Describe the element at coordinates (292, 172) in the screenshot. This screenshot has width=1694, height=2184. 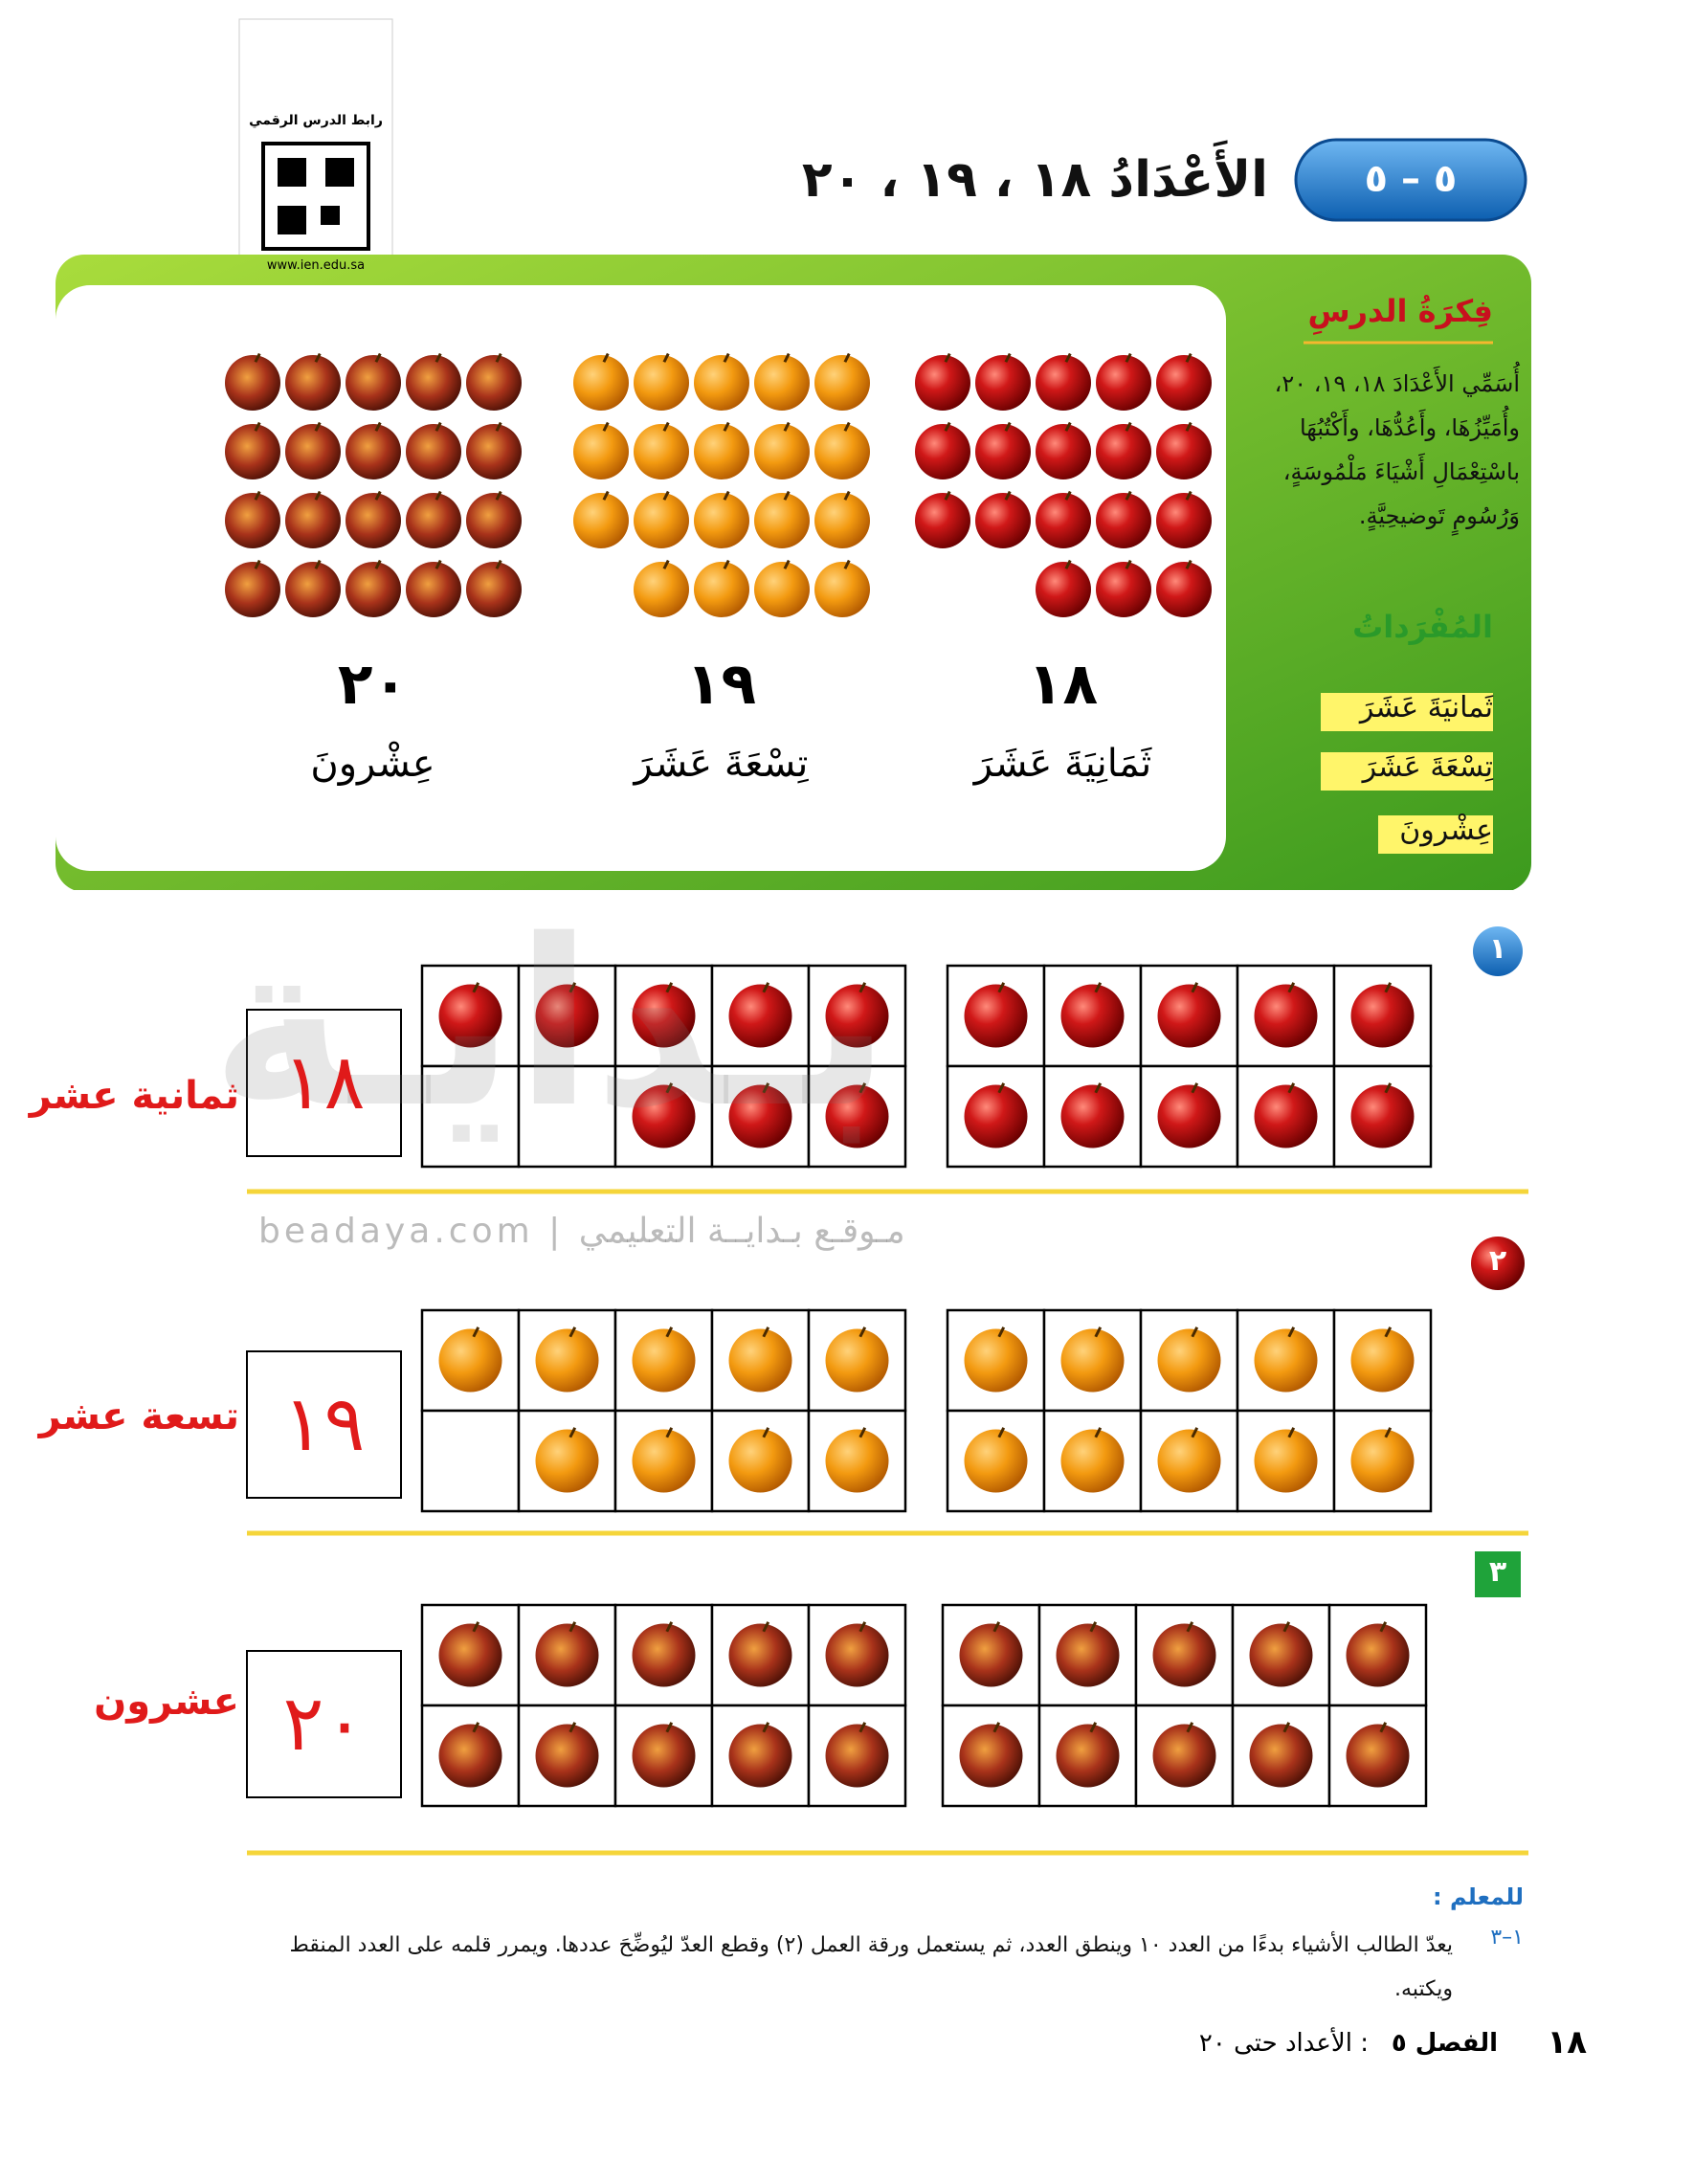
I see `qr-code` at that location.